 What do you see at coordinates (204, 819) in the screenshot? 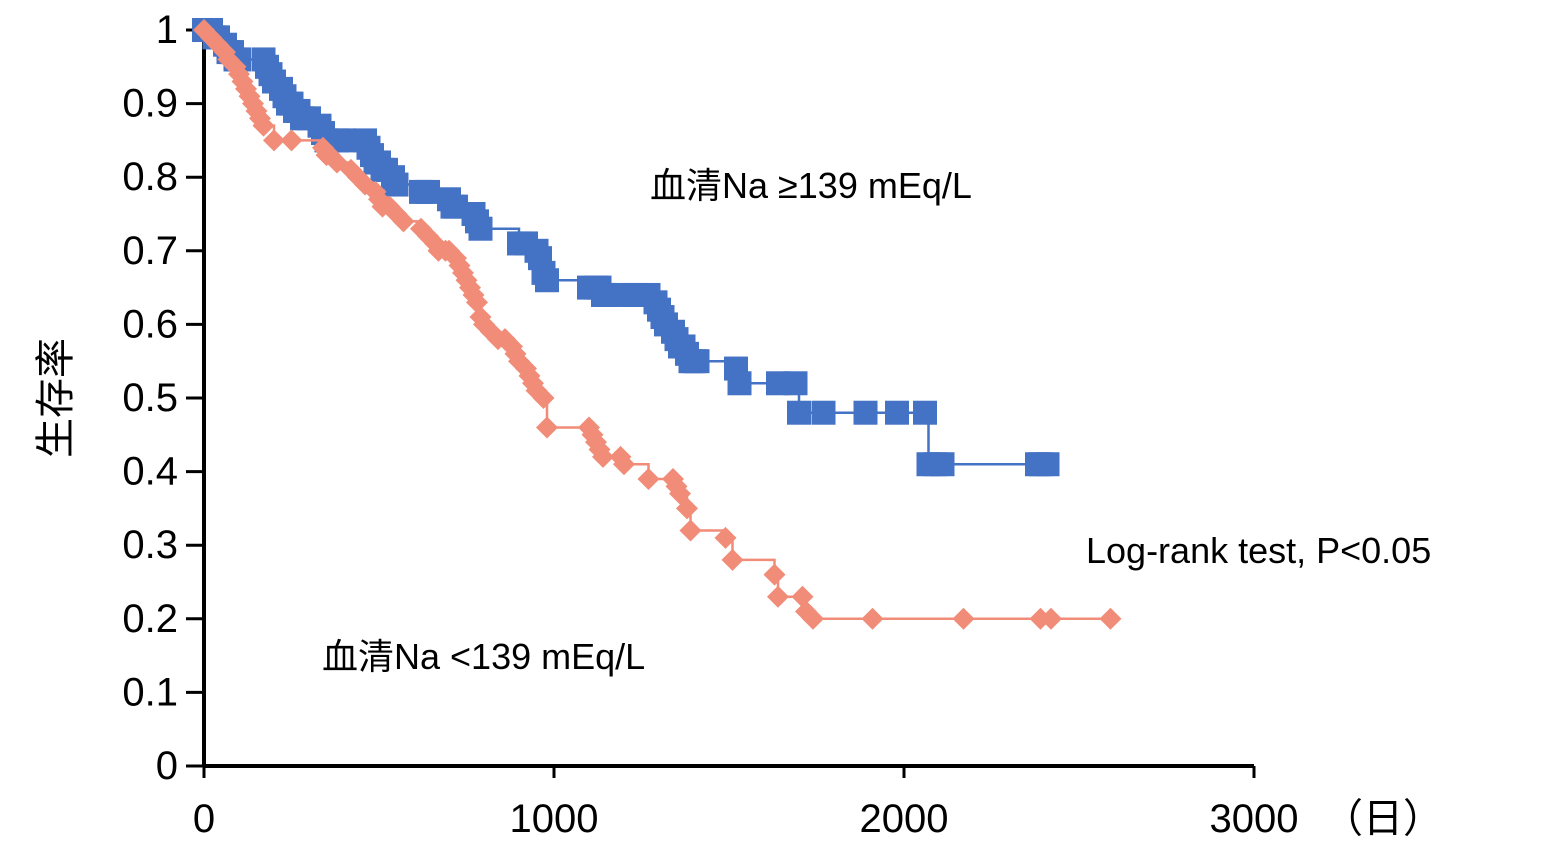
I see `x-tick-label: 0` at bounding box center [204, 819].